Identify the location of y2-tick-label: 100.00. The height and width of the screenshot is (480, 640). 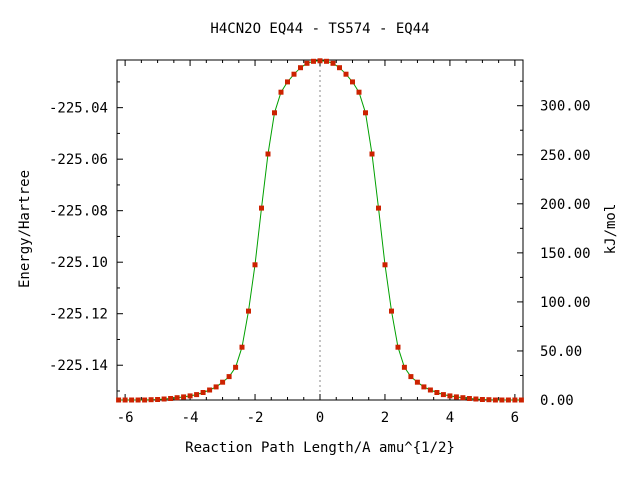
(565, 303).